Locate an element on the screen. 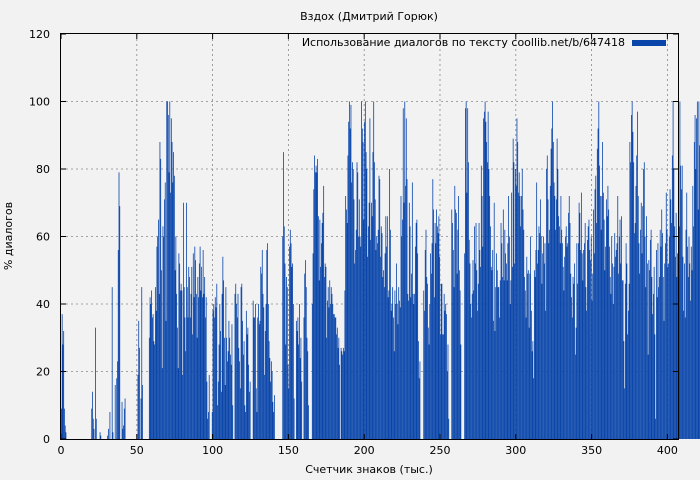 The height and width of the screenshot is (480, 700). chart-title: Вздох (Дмитрий Горюк) is located at coordinates (369, 16).